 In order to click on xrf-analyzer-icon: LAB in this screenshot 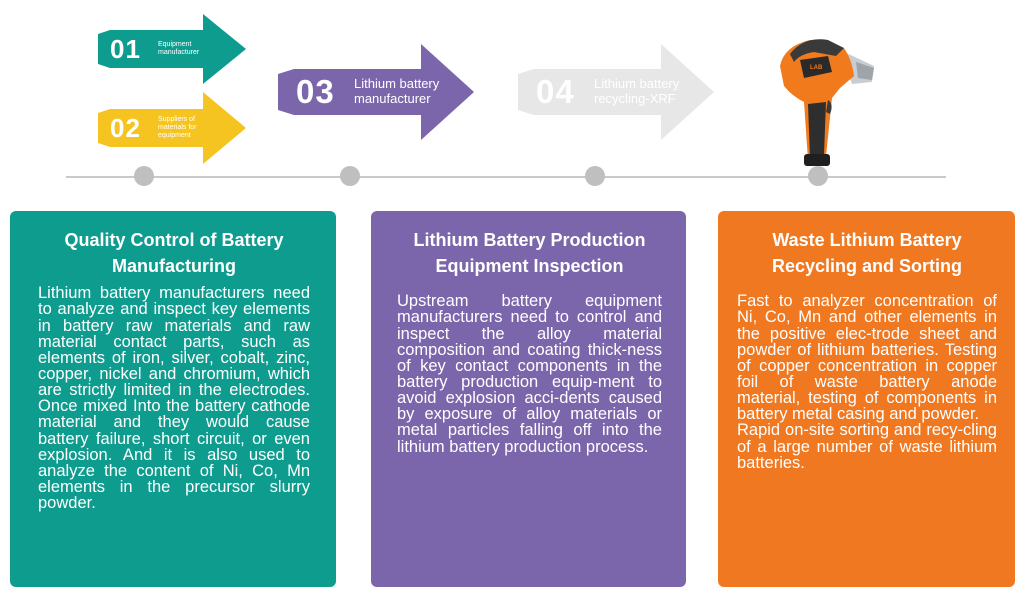, I will do `click(827, 102)`.